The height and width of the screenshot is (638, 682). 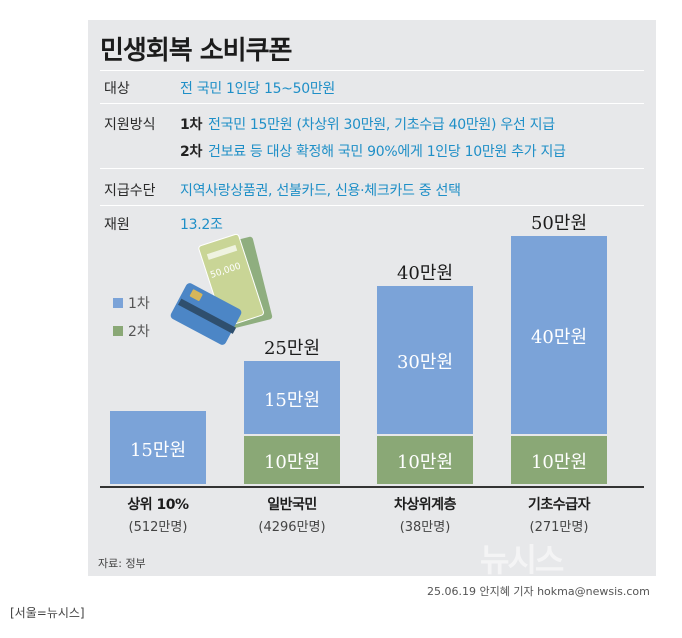 I want to click on round1-text: 전국민 15만원 (차상위 30만원, 기초수급 40만원) 우선 지급, so click(x=381, y=125).